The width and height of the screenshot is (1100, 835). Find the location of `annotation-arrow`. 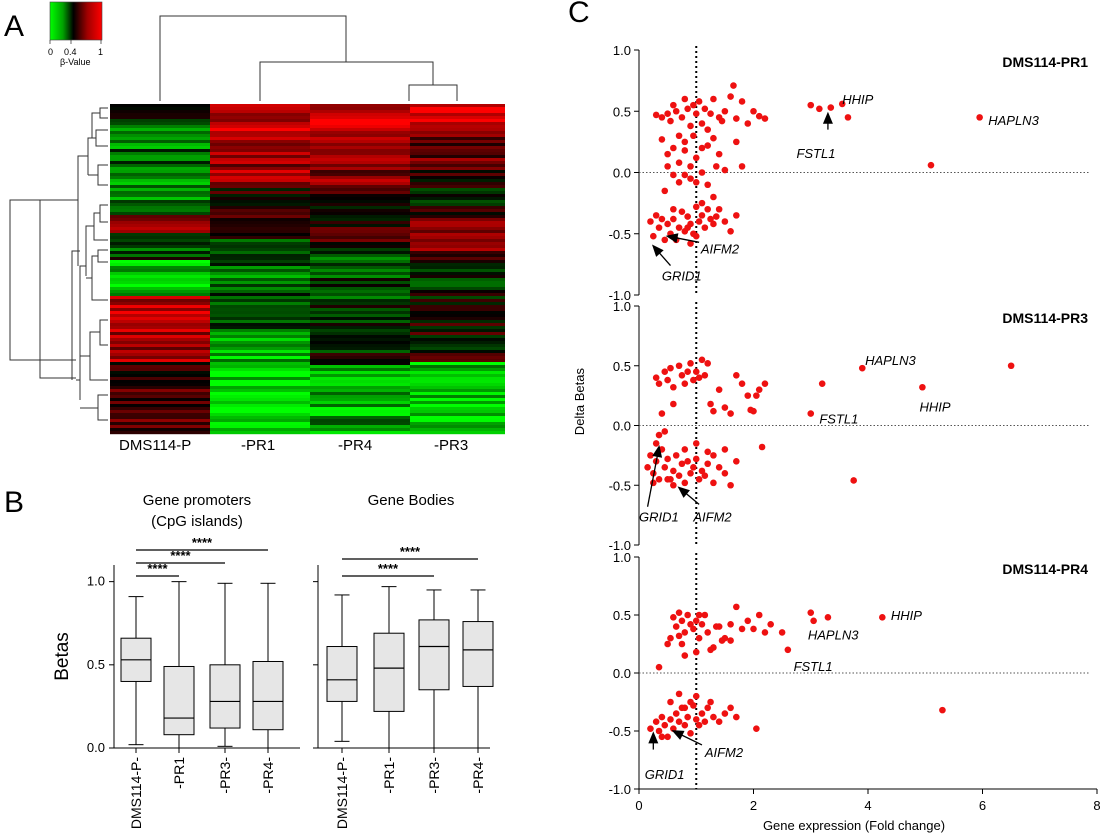

annotation-arrow is located at coordinates (653, 476).